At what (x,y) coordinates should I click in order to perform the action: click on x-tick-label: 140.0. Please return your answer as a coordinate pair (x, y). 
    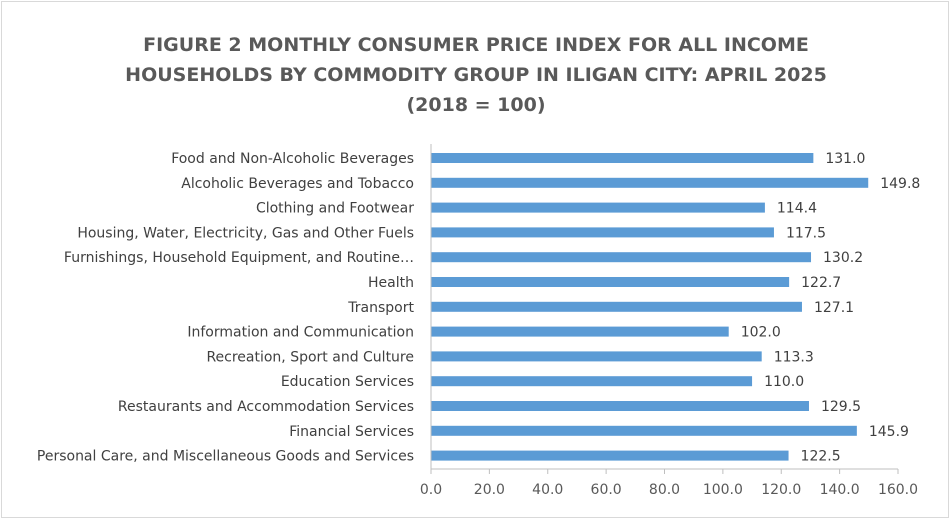
    Looking at the image, I should click on (840, 490).